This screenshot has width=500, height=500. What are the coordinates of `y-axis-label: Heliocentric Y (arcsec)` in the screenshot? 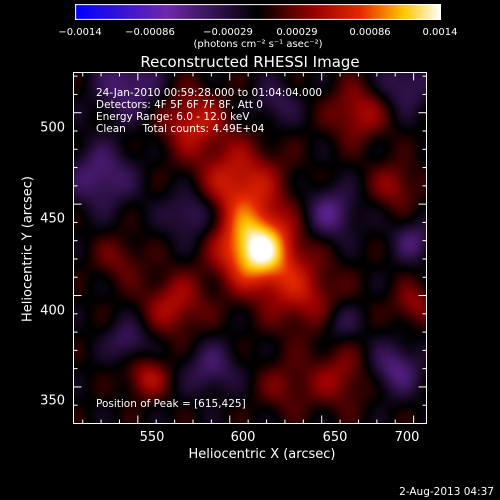 It's located at (28, 249).